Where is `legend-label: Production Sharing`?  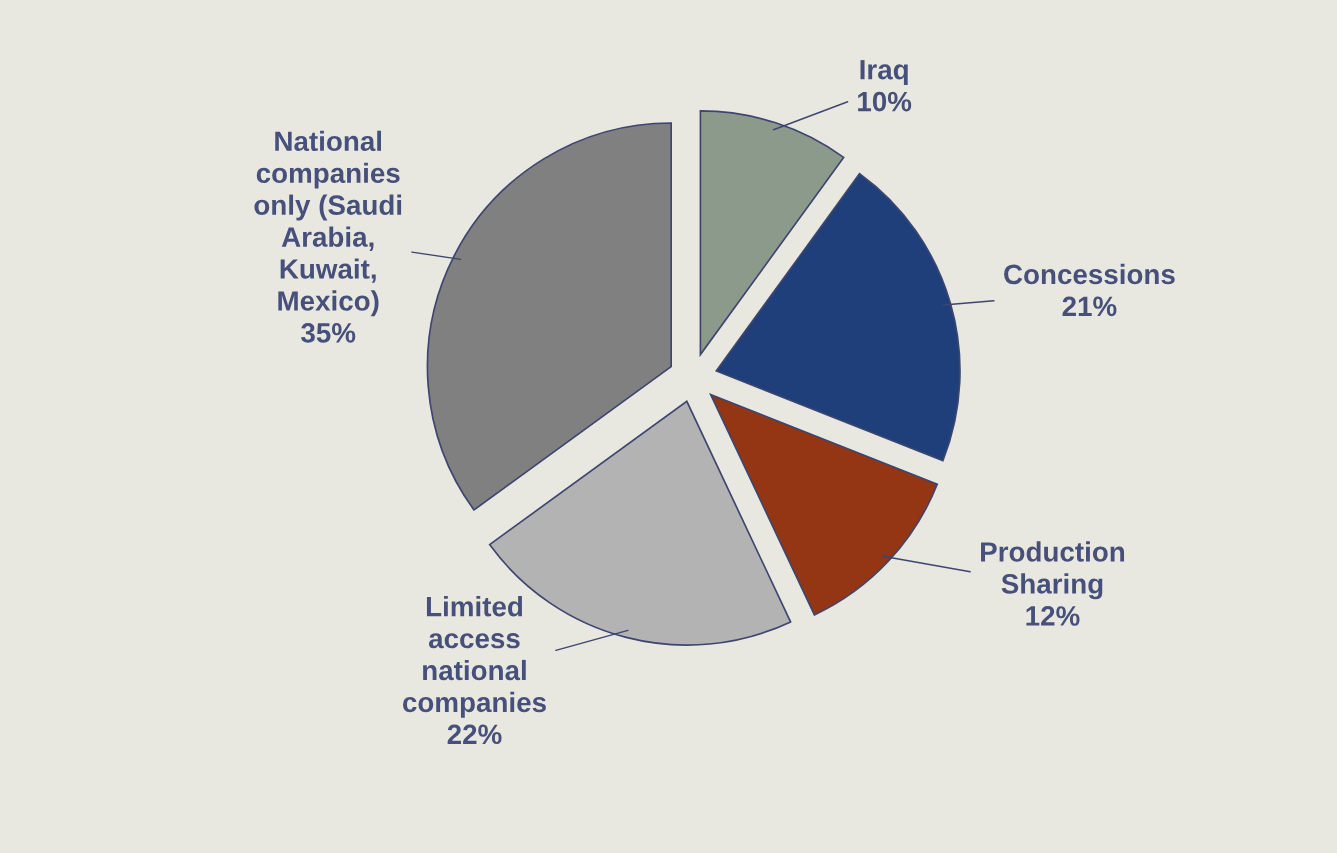 legend-label: Production Sharing is located at coordinates (1053, 570).